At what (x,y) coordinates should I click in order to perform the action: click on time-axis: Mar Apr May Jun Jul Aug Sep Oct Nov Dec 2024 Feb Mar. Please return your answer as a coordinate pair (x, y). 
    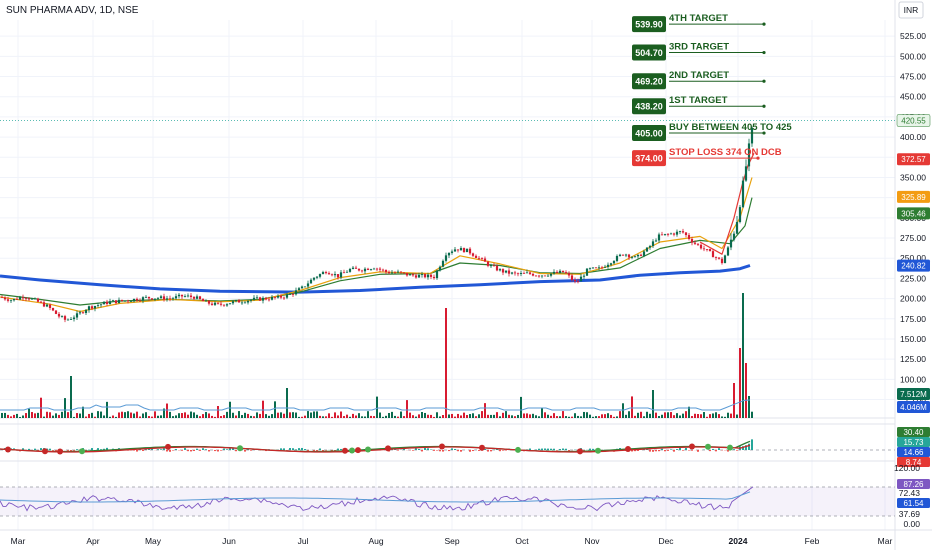
    Looking at the image, I should click on (452, 541).